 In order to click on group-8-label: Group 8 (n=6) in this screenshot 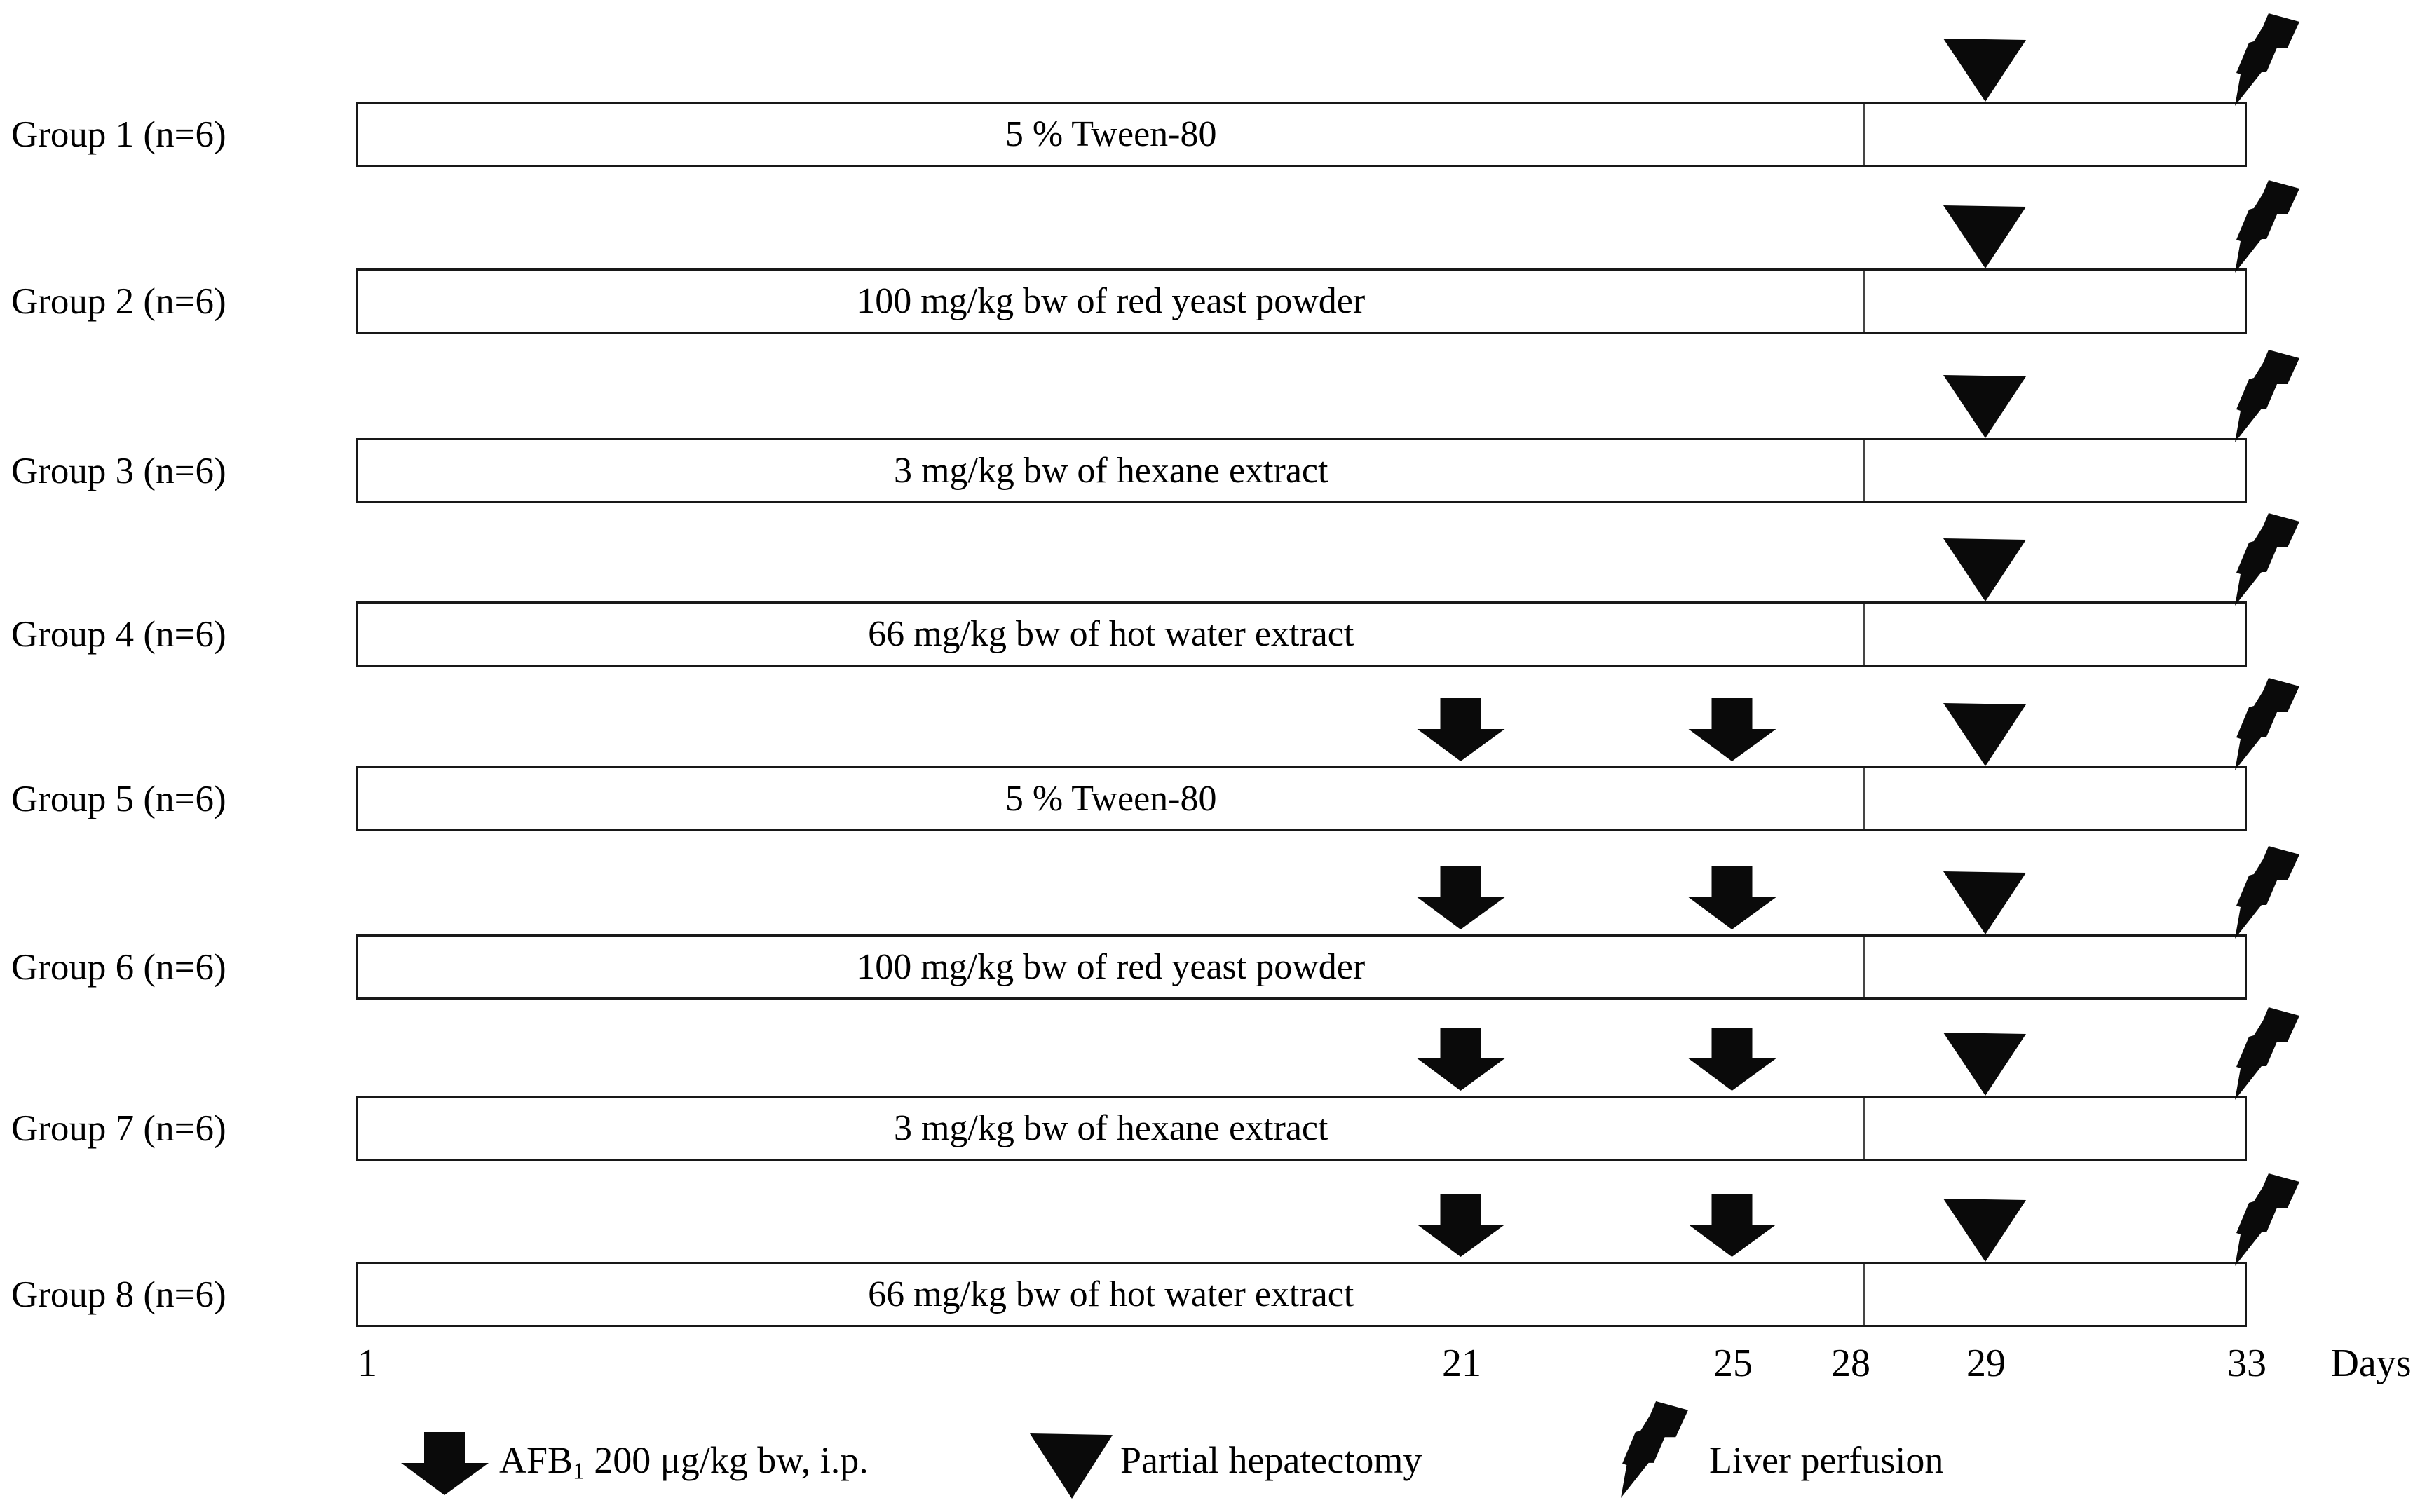, I will do `click(118, 1294)`.